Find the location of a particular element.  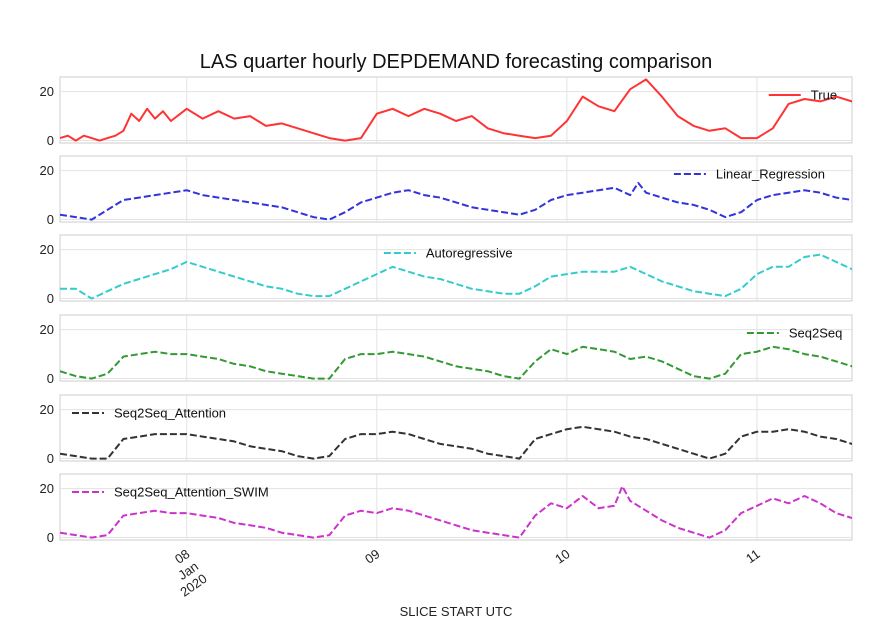

legend: Seq2Seq_Attention is located at coordinates (149, 413).